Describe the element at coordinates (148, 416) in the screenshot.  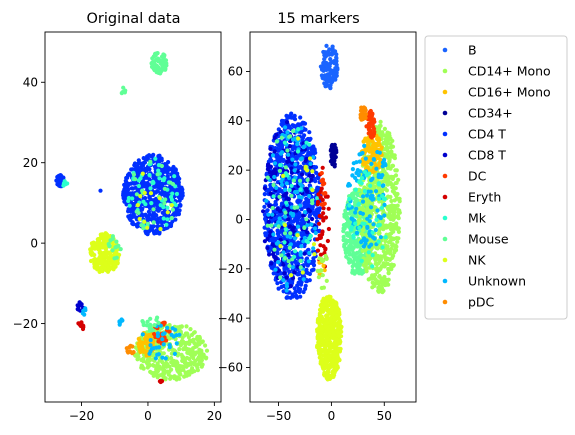
I see `x-tick-label: 0` at that location.